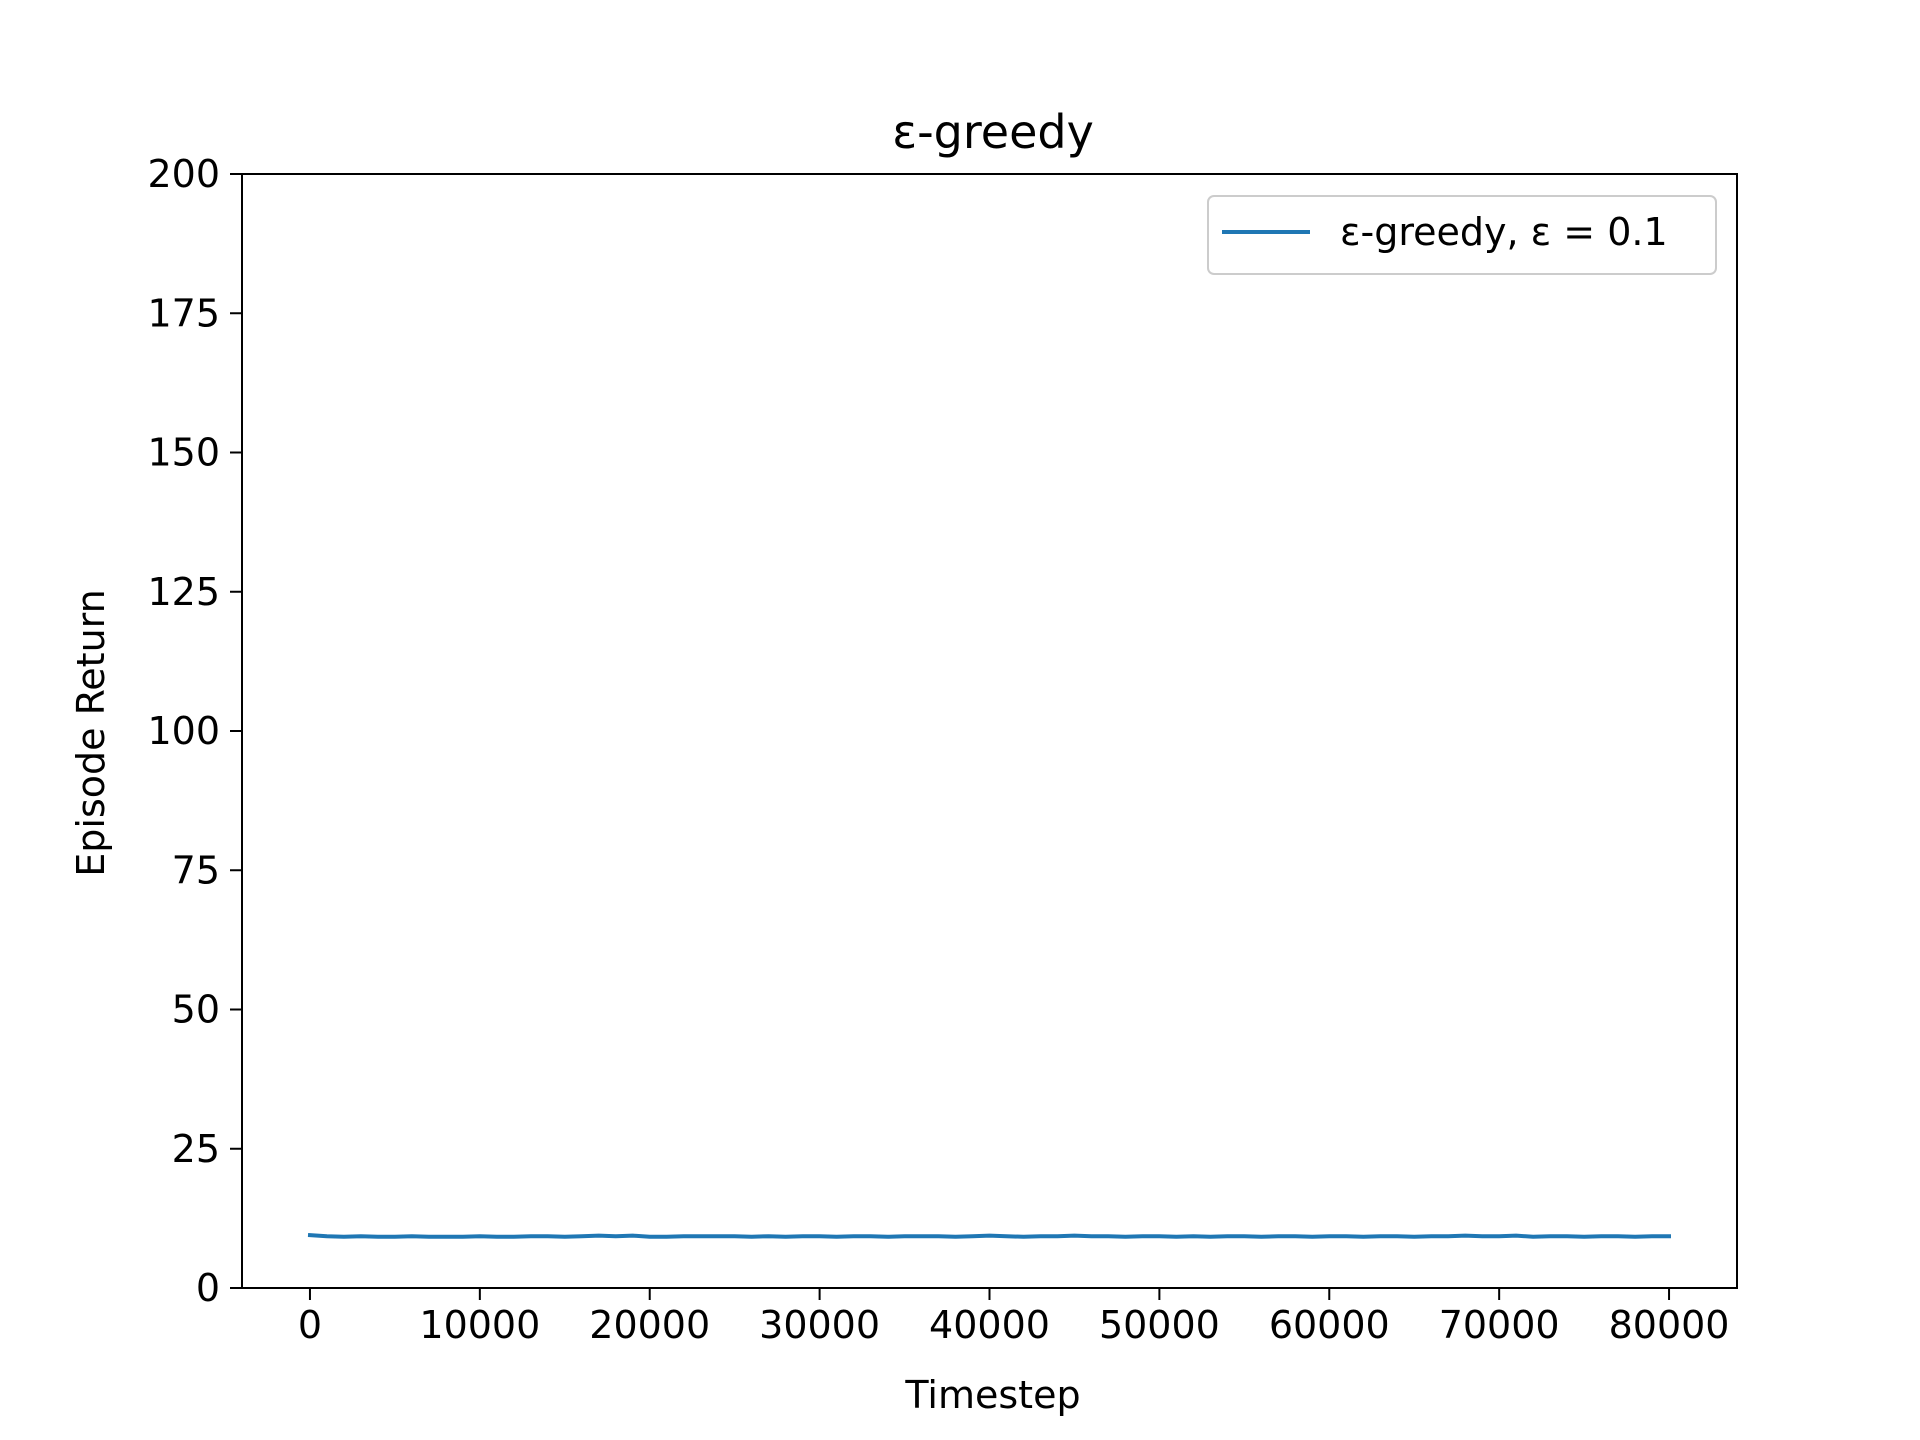 The width and height of the screenshot is (1920, 1440). Describe the element at coordinates (819, 1325) in the screenshot. I see `x-tick-label: 30000` at that location.